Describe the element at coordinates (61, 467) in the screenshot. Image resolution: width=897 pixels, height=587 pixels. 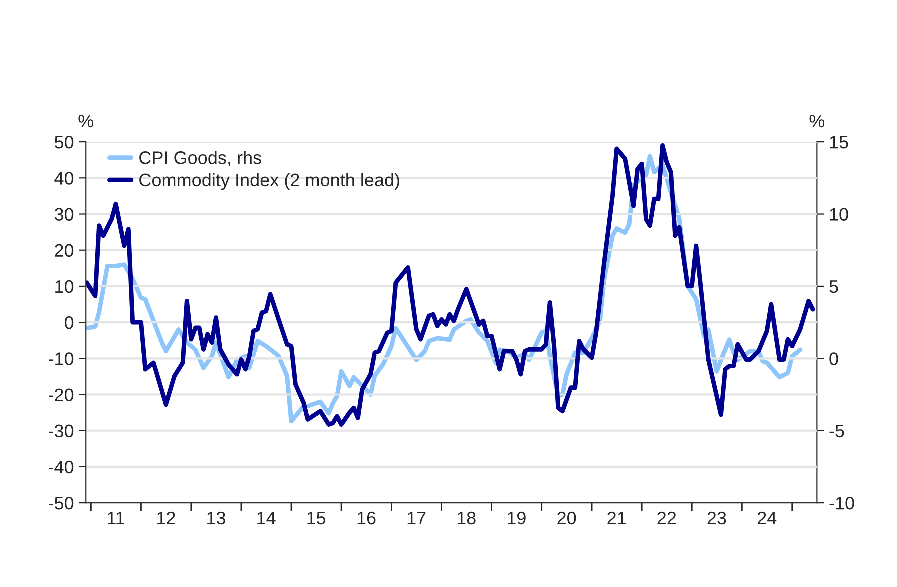
I see `y-tick-label: -40` at that location.